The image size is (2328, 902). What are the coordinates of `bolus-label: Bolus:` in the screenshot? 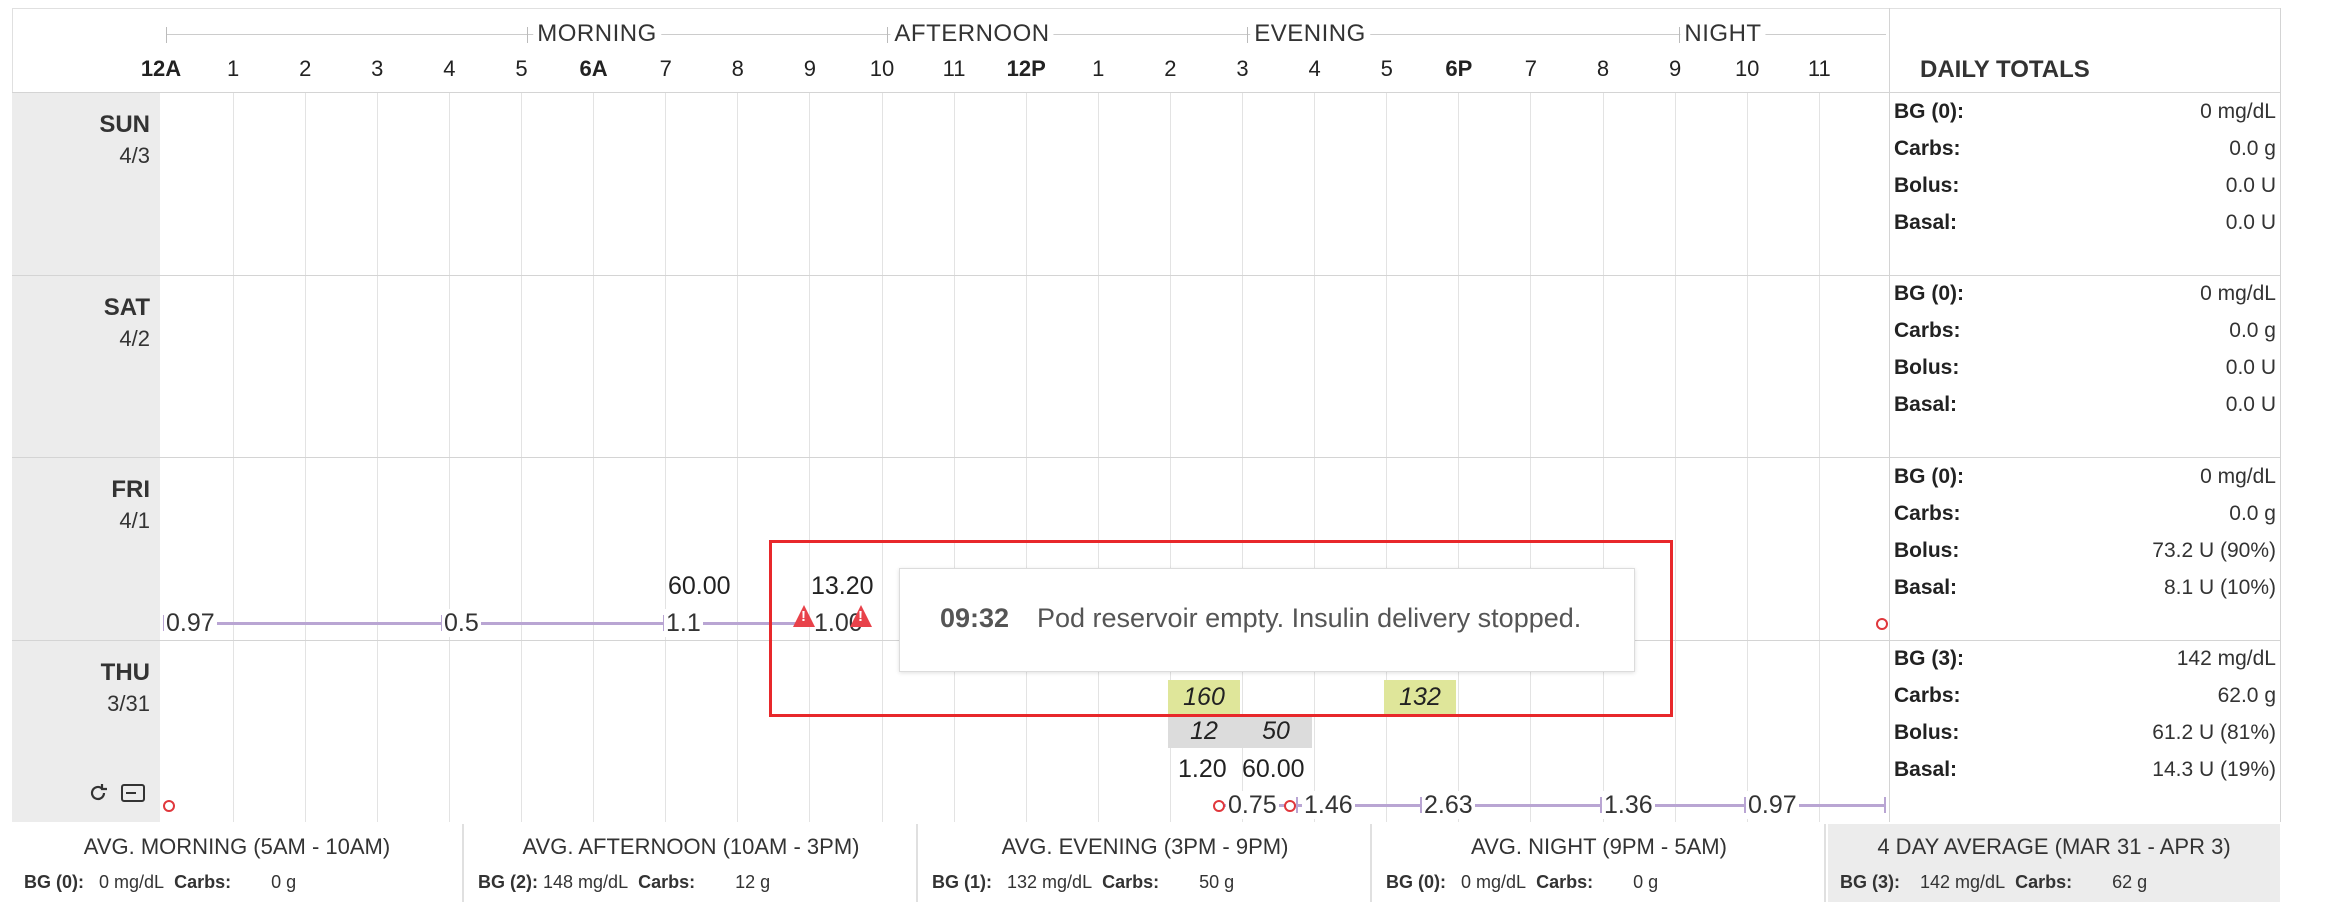 It's located at (1927, 550).